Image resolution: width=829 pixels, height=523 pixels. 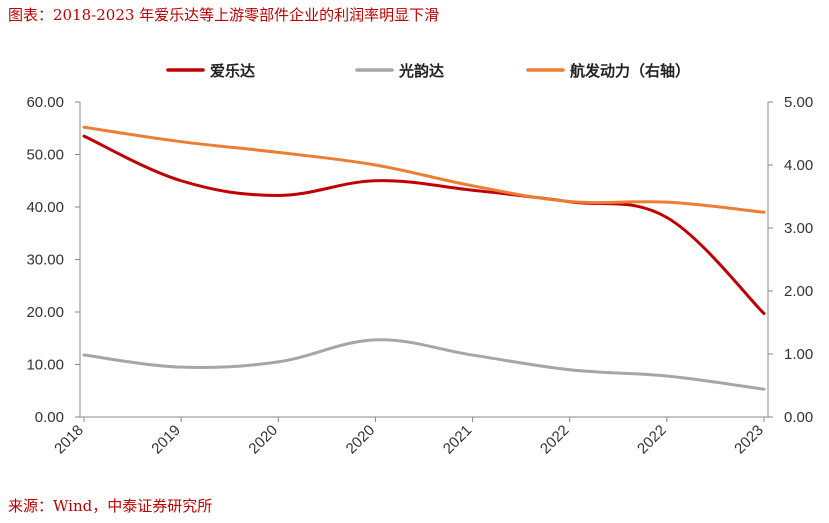 I want to click on left-tick-label: 60.00, so click(x=45, y=102).